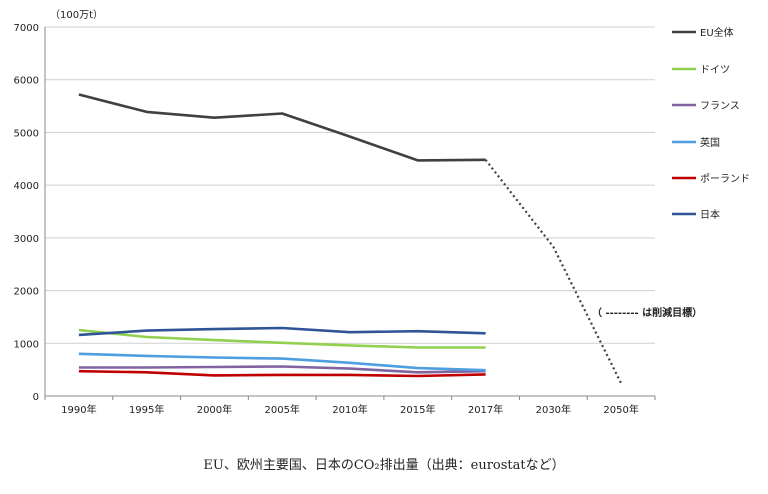 The image size is (768, 494). Describe the element at coordinates (725, 179) in the screenshot. I see `legend-label: ポーランド` at that location.